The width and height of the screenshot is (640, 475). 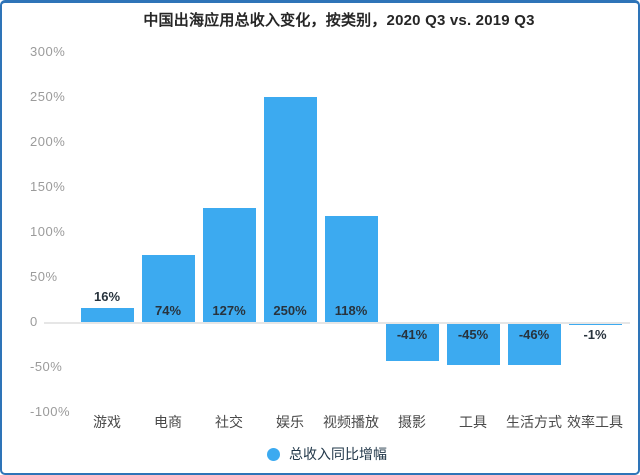 What do you see at coordinates (338, 454) in the screenshot?
I see `legend-label: 总收入同比增幅` at bounding box center [338, 454].